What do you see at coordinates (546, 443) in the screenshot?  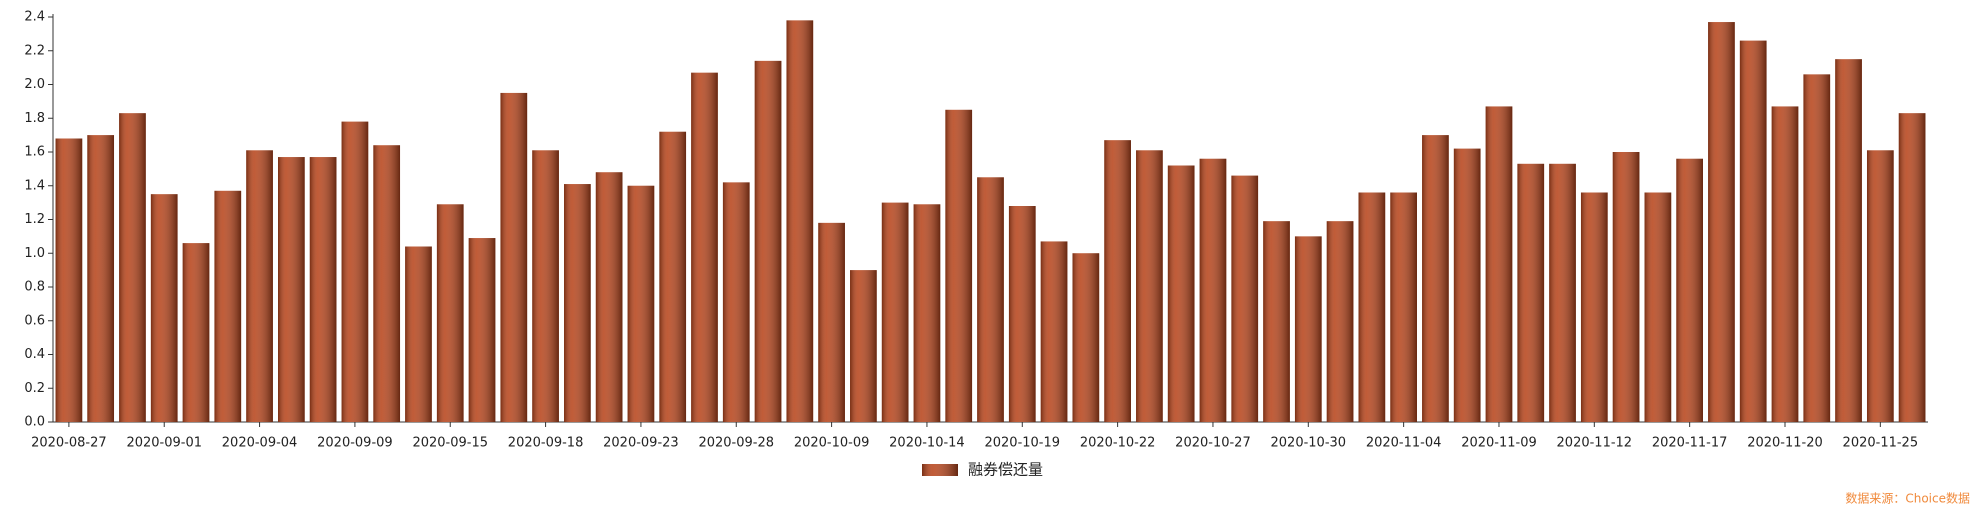 I see `x-tick-label: 2020-09-18` at bounding box center [546, 443].